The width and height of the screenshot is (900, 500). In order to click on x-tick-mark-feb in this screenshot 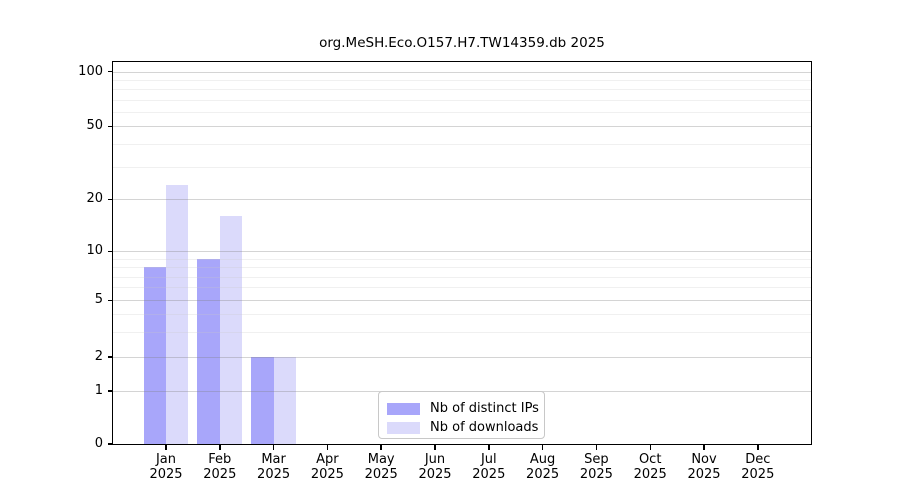, I will do `click(220, 447)`.